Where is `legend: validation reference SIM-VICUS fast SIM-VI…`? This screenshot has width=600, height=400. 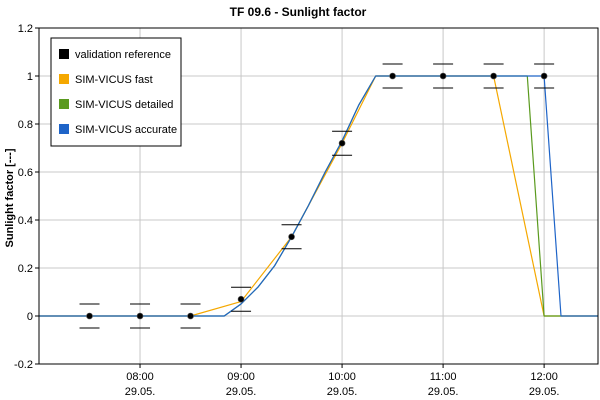 legend: validation reference SIM-VICUS fast SIM-VI… is located at coordinates (116, 92).